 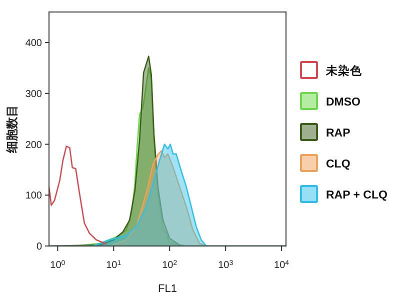 What do you see at coordinates (170, 265) in the screenshot?
I see `x-tick-label: 10$^{2}$` at bounding box center [170, 265].